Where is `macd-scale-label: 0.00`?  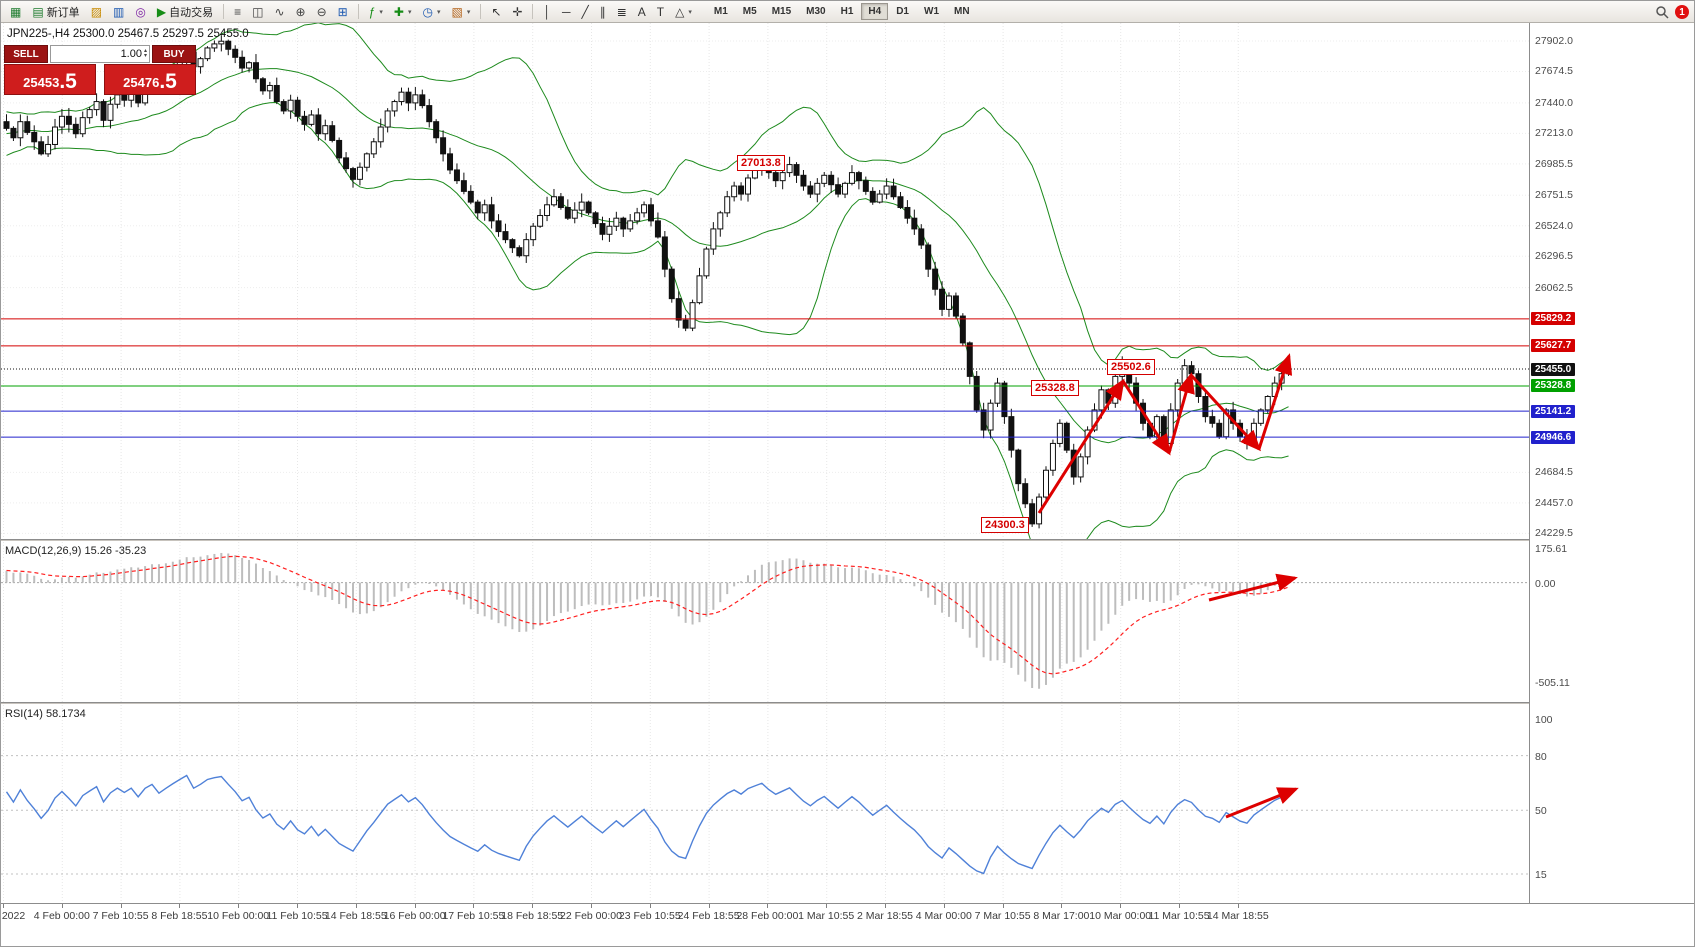 macd-scale-label: 0.00 is located at coordinates (1545, 583).